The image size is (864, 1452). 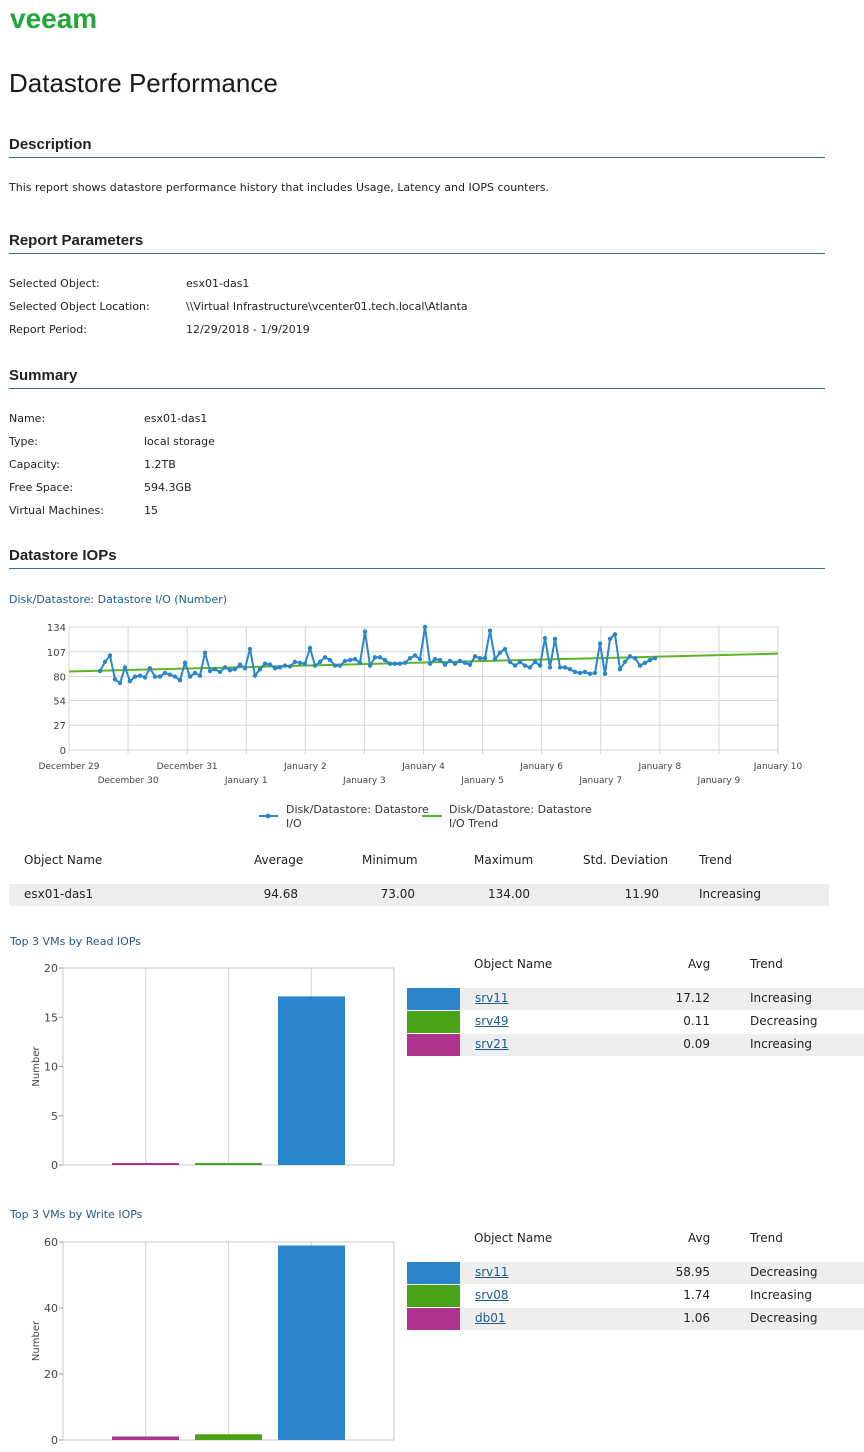 I want to click on y-tick-label: 40, so click(x=51, y=1308).